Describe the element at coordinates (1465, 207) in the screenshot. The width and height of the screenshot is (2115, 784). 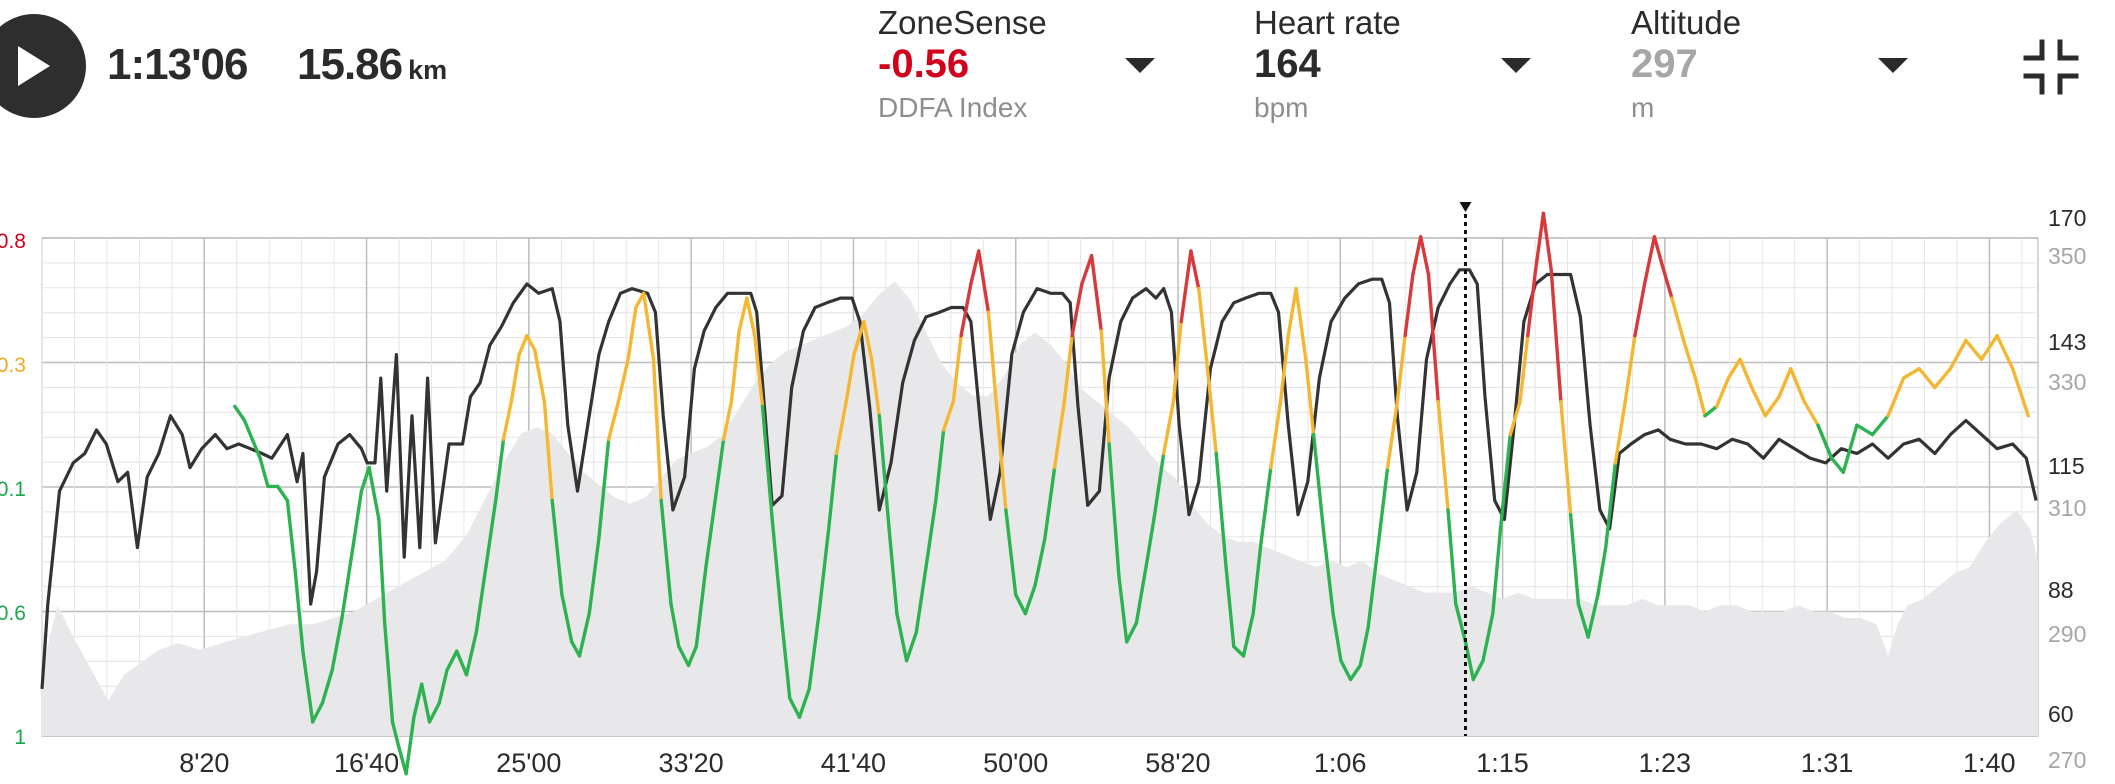
I see `cursor-marker` at that location.